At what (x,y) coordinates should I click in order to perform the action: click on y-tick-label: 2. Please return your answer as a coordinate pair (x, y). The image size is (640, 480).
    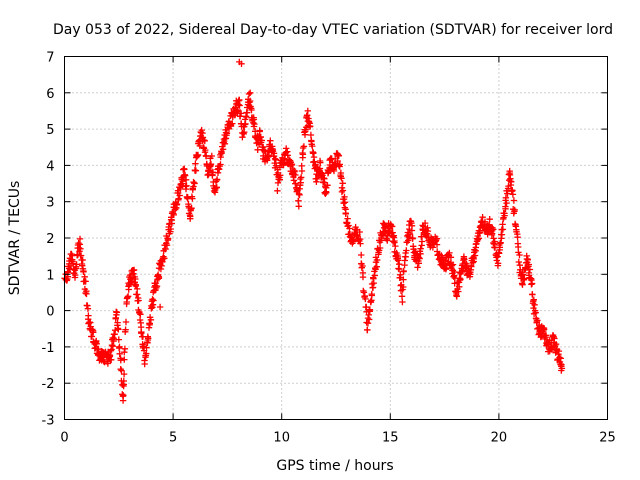
    Looking at the image, I should click on (50, 239).